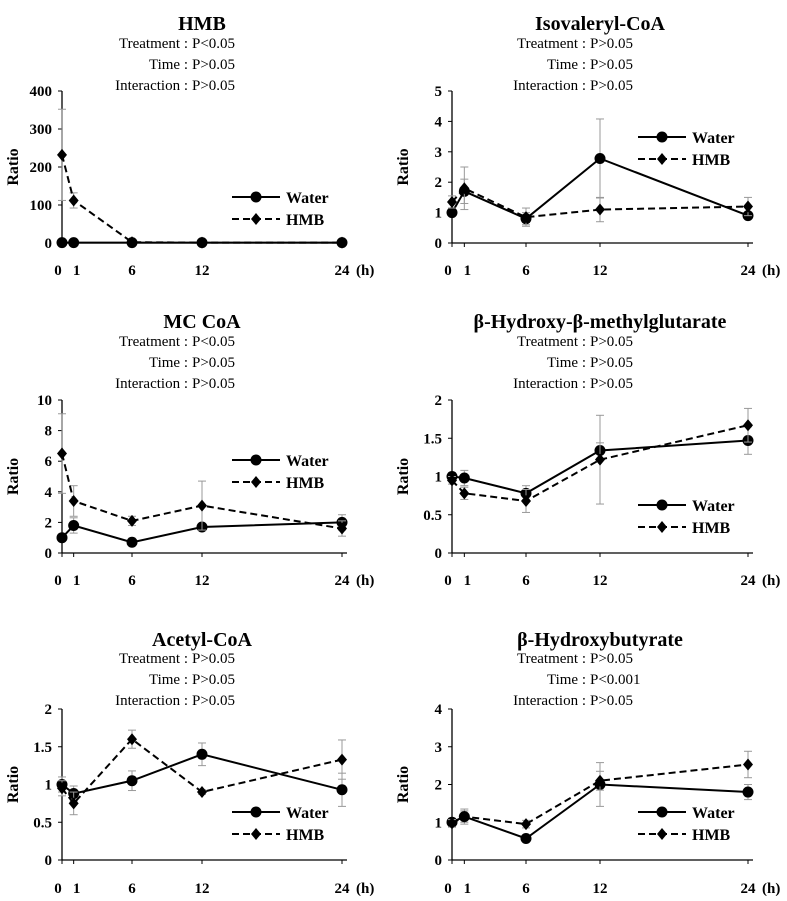 Image resolution: width=787 pixels, height=901 pixels. I want to click on y-tick-label: 8, so click(49, 432).